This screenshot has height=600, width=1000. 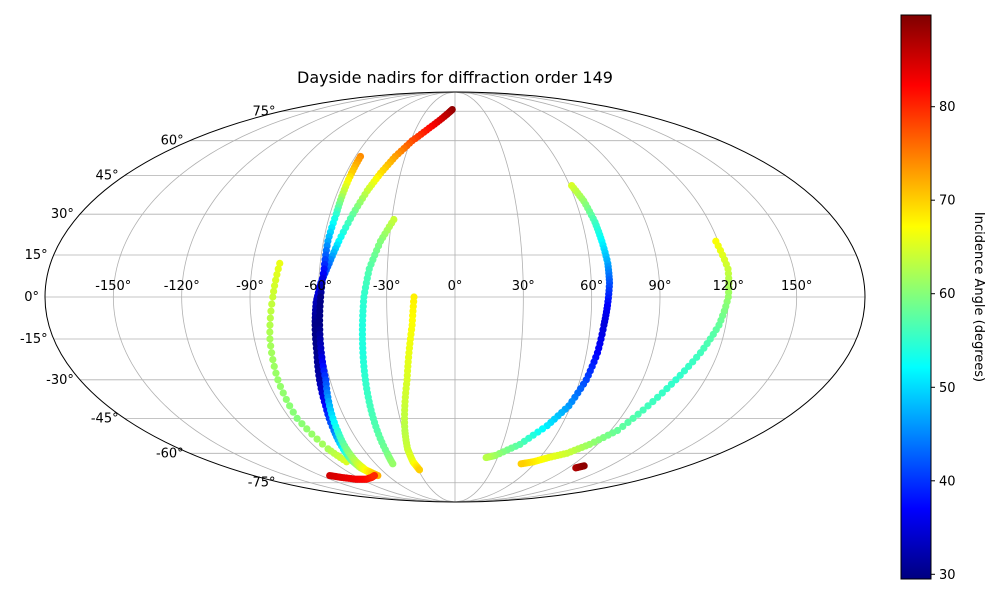 I want to click on latitude-tick-label: 15°, so click(x=36, y=255).